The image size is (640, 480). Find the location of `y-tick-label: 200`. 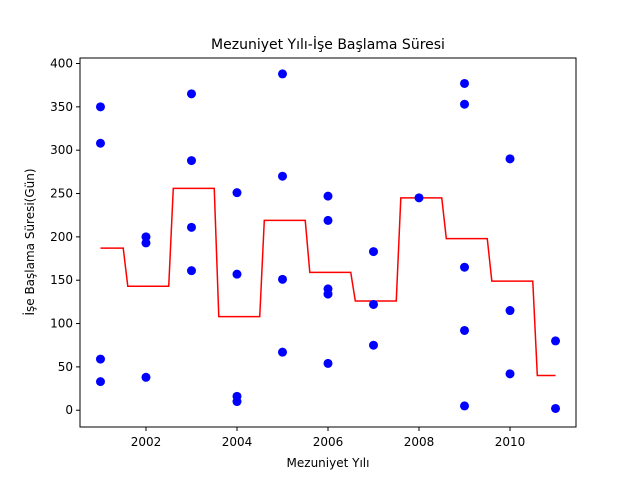

y-tick-label: 200 is located at coordinates (61, 237).